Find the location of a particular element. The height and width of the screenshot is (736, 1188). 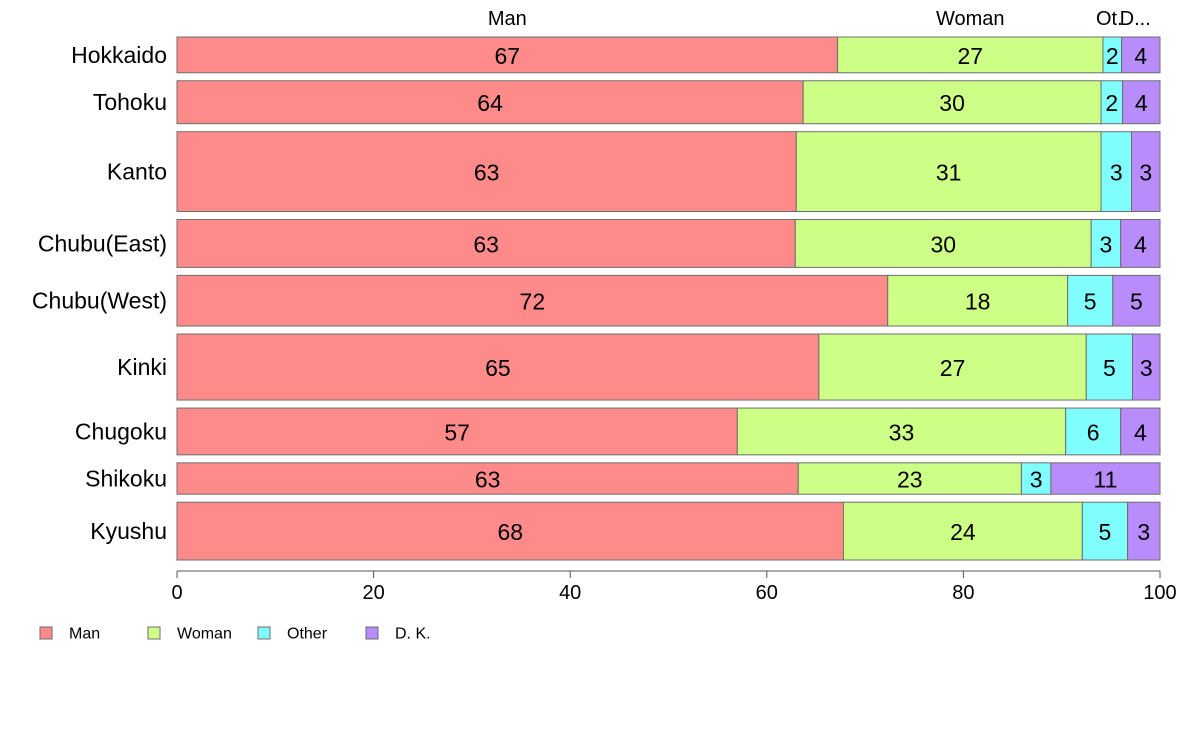

category-label: Hokkaido is located at coordinates (119, 55).